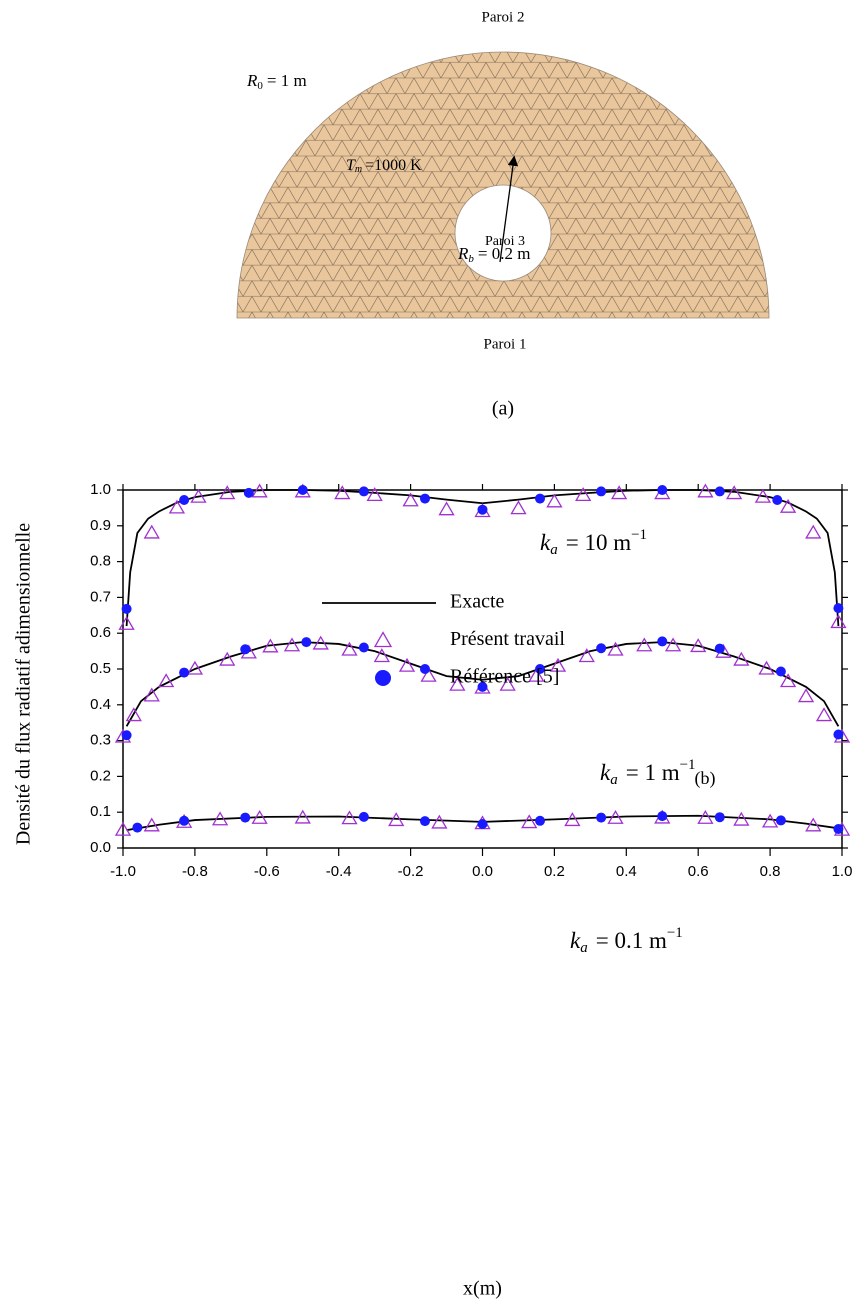 This screenshot has height=1305, width=857. Describe the element at coordinates (482, 1289) in the screenshot. I see `x-axis-label: x(m)` at that location.